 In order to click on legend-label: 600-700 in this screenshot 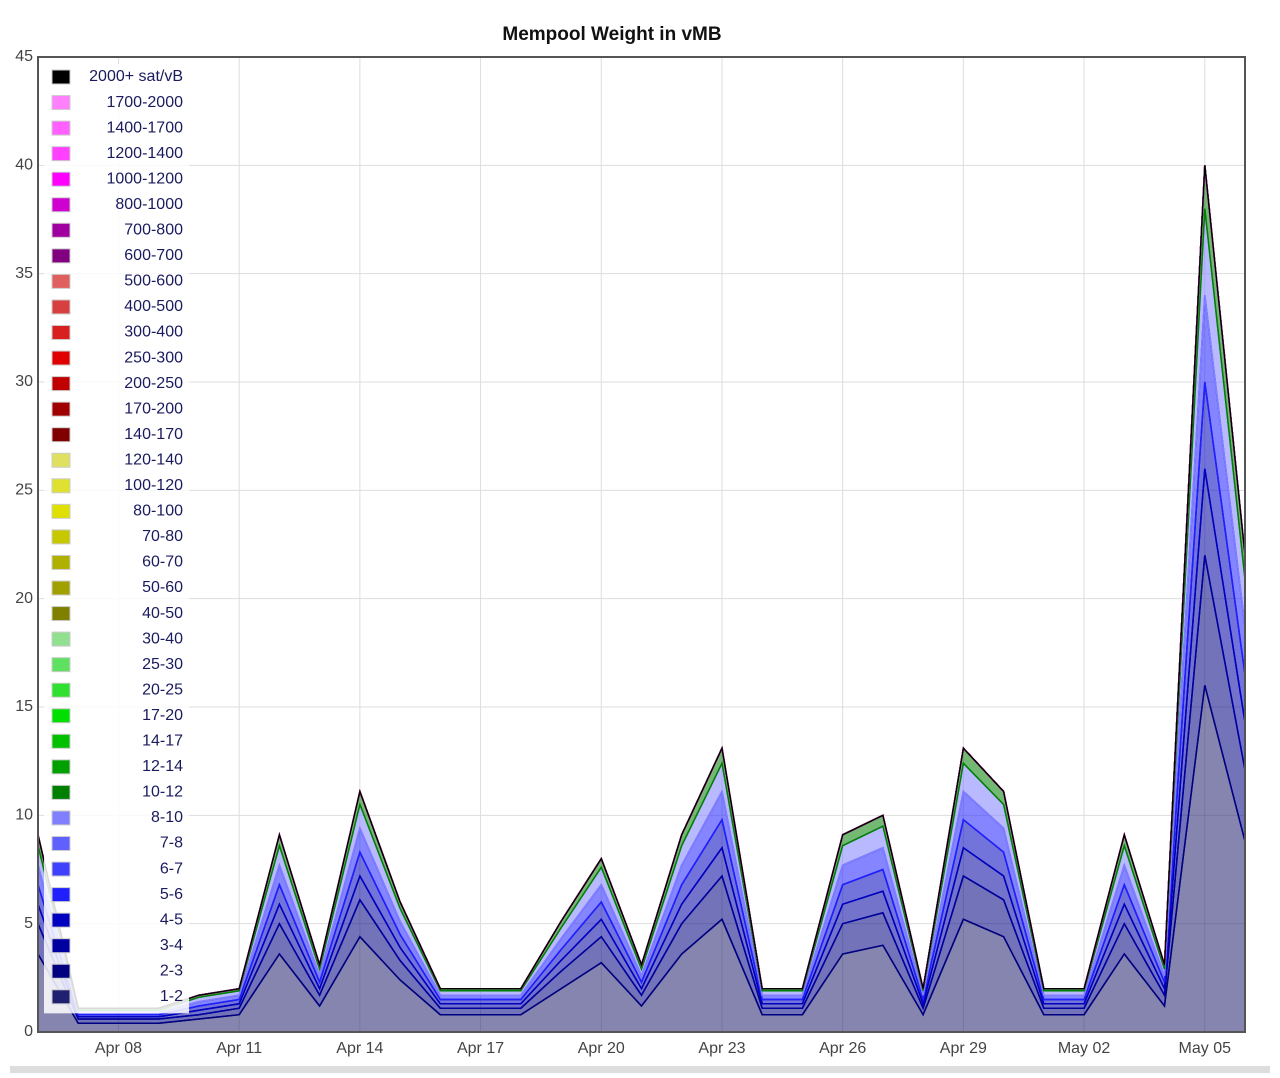, I will do `click(153, 255)`.